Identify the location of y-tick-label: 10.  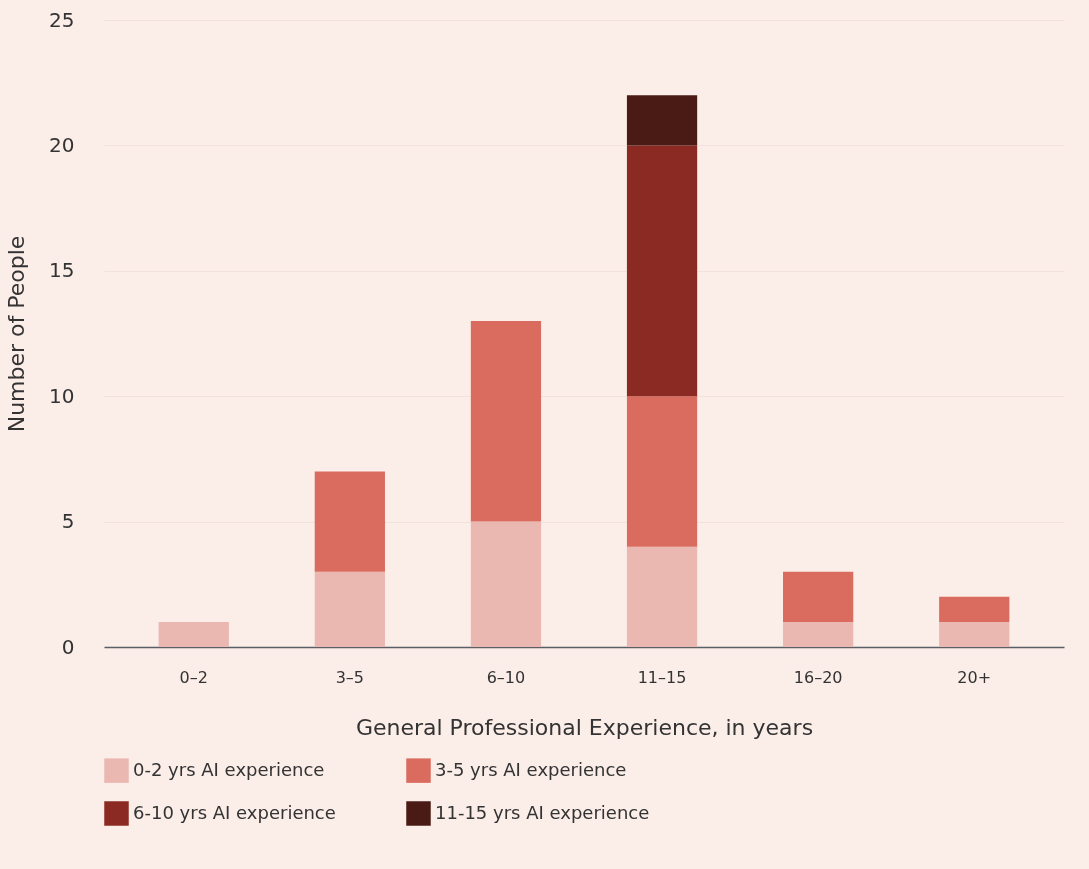
(62, 395).